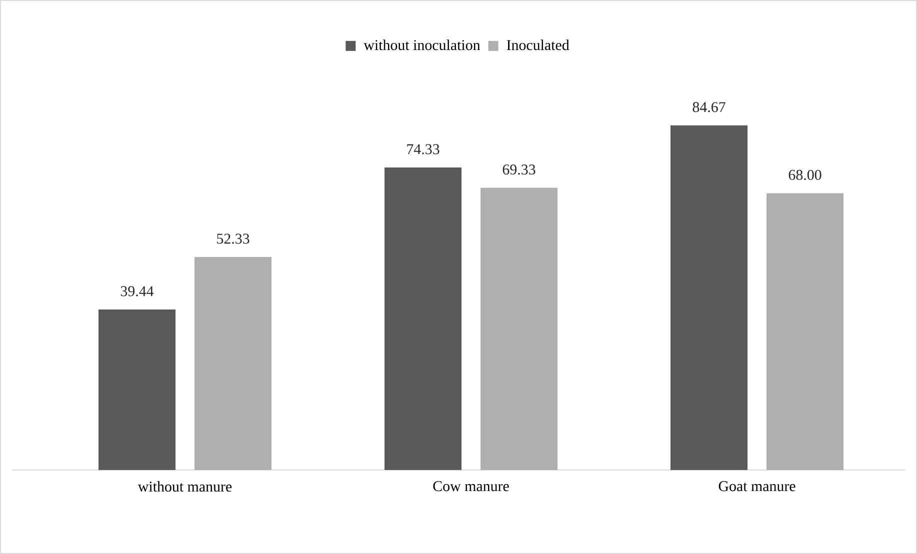 Image resolution: width=917 pixels, height=554 pixels. What do you see at coordinates (422, 45) in the screenshot?
I see `legend-label: without inoculation` at bounding box center [422, 45].